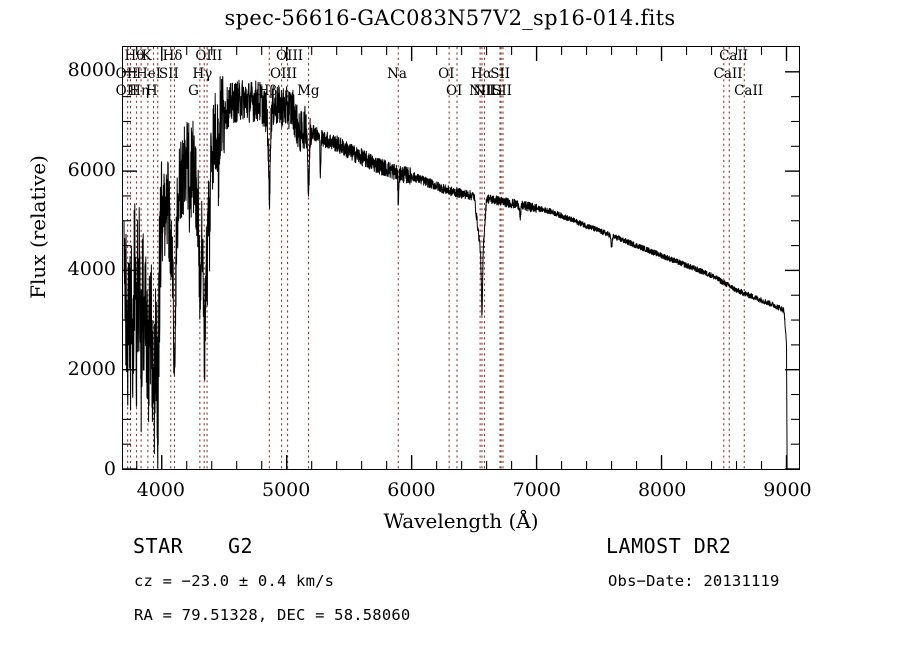 The width and height of the screenshot is (900, 649). I want to click on x-tick-label: 5000, so click(286, 490).